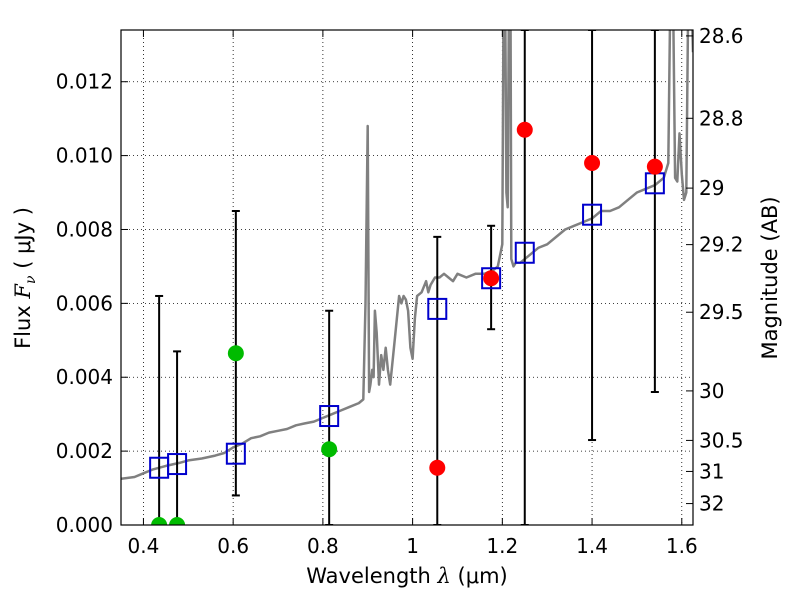 Image resolution: width=800 pixels, height=600 pixels. Describe the element at coordinates (502, 546) in the screenshot. I see `x-tick-label: 1.2` at that location.